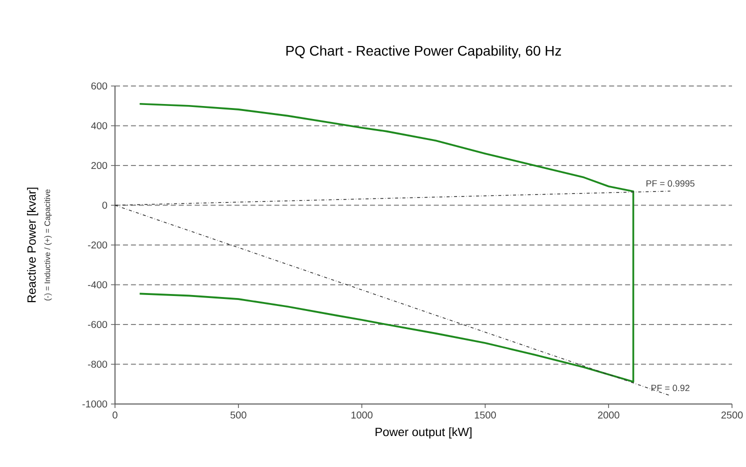 This screenshot has height=467, width=746. Describe the element at coordinates (361, 415) in the screenshot. I see `x-tick-label: 1000` at that location.